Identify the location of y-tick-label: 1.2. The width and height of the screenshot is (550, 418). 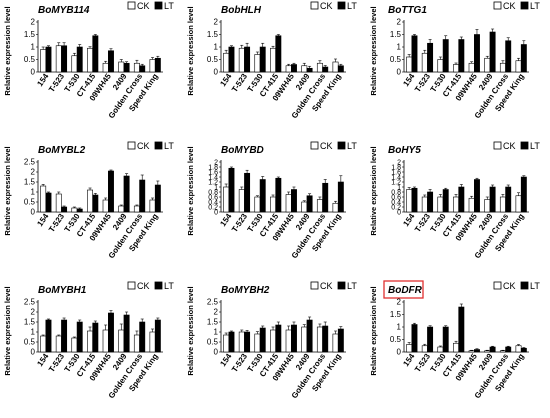
(213, 183).